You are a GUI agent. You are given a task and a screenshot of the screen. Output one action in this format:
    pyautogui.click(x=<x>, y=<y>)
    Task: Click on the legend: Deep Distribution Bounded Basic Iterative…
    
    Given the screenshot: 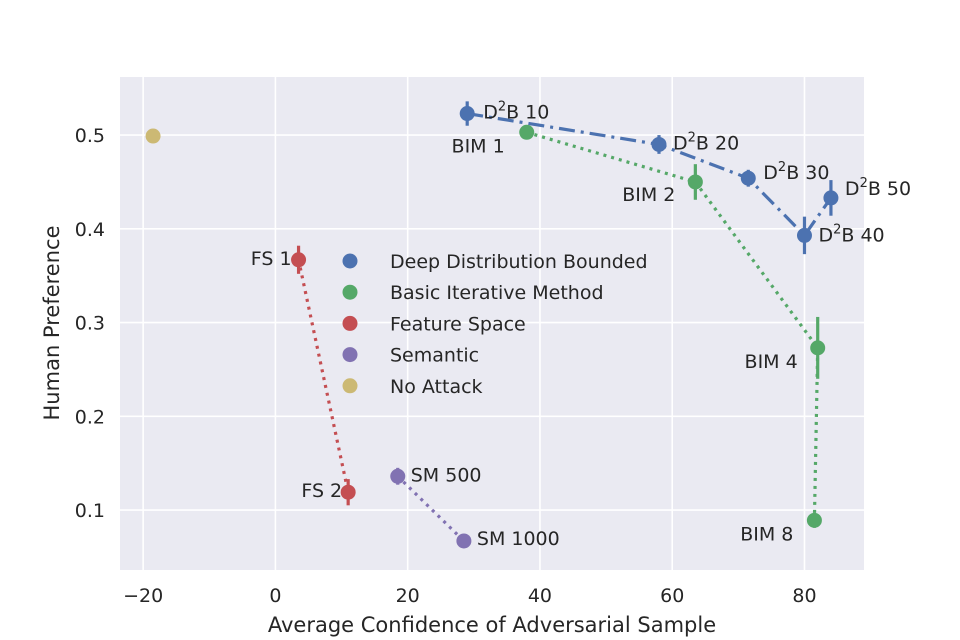 What is the action you would take?
    pyautogui.click(x=495, y=324)
    